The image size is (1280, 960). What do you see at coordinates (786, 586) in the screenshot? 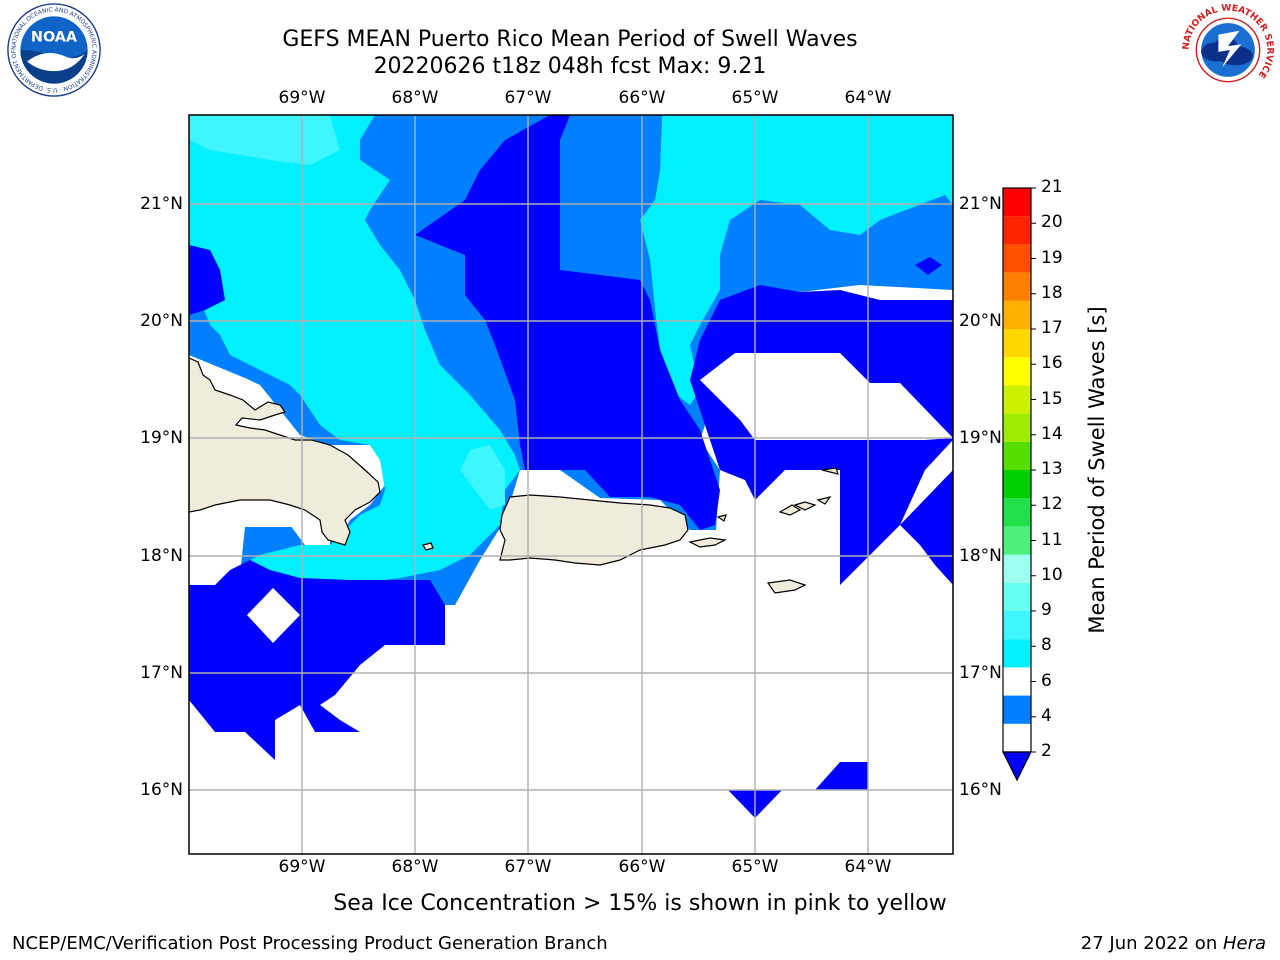
I see `st-croix-island` at bounding box center [786, 586].